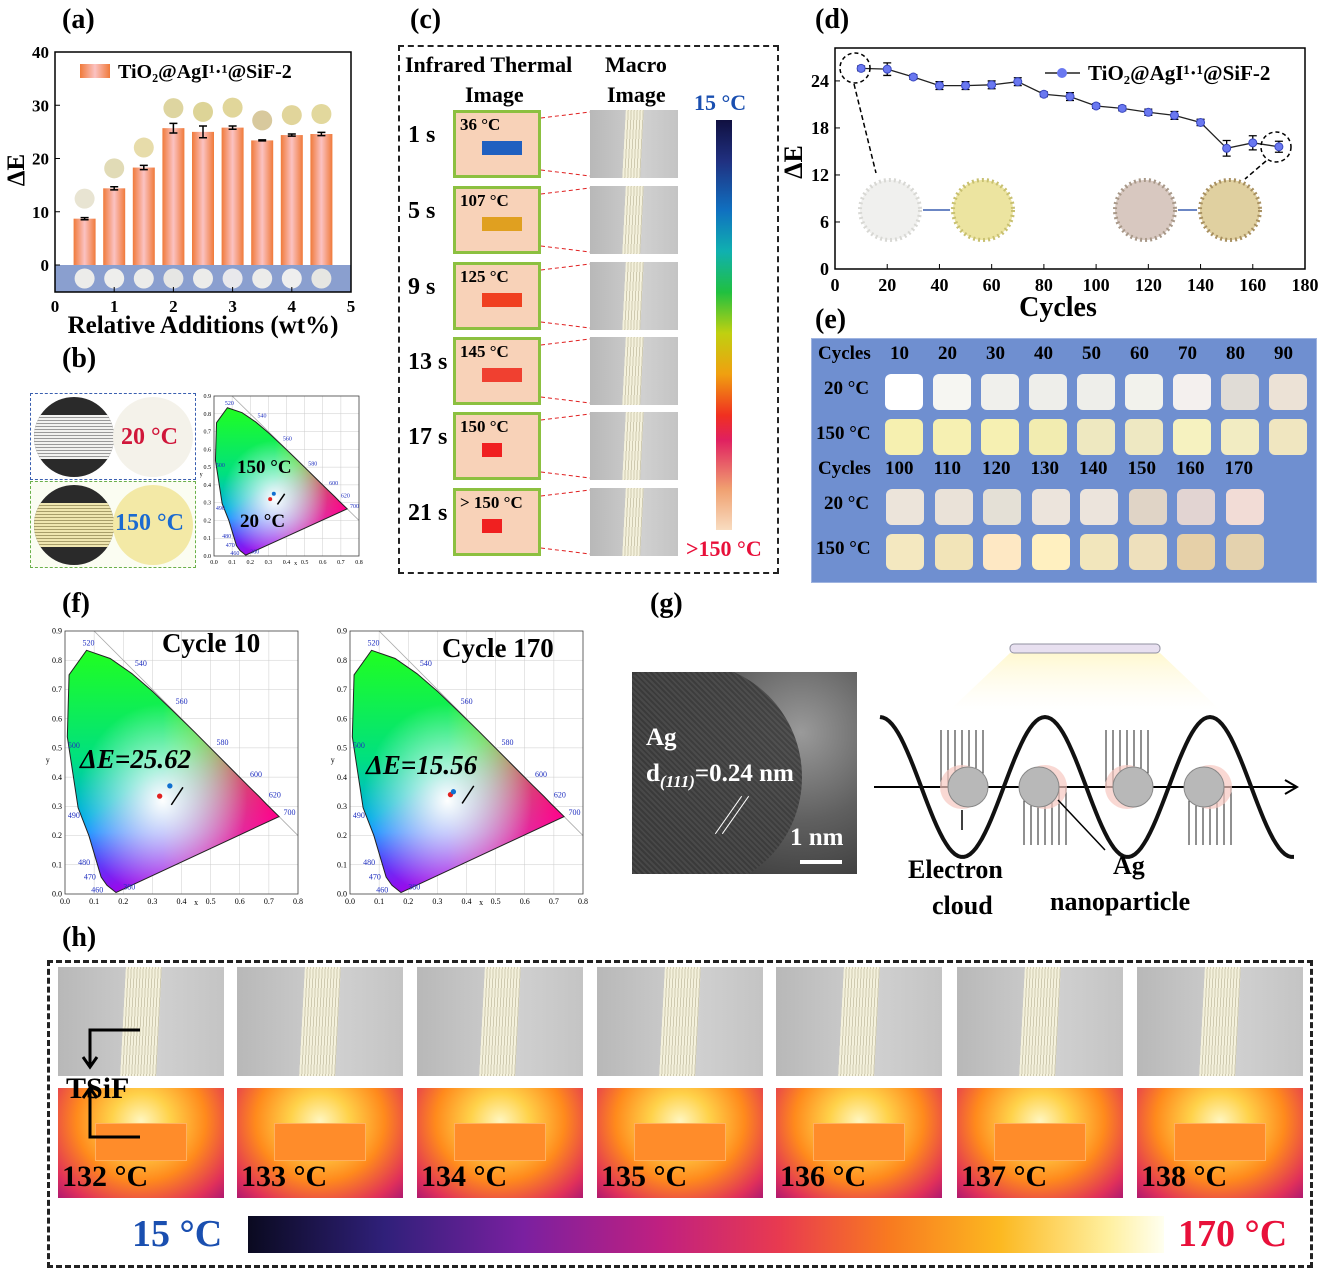 The image size is (1331, 1277). I want to click on cycle-number: 80, so click(1235, 353).